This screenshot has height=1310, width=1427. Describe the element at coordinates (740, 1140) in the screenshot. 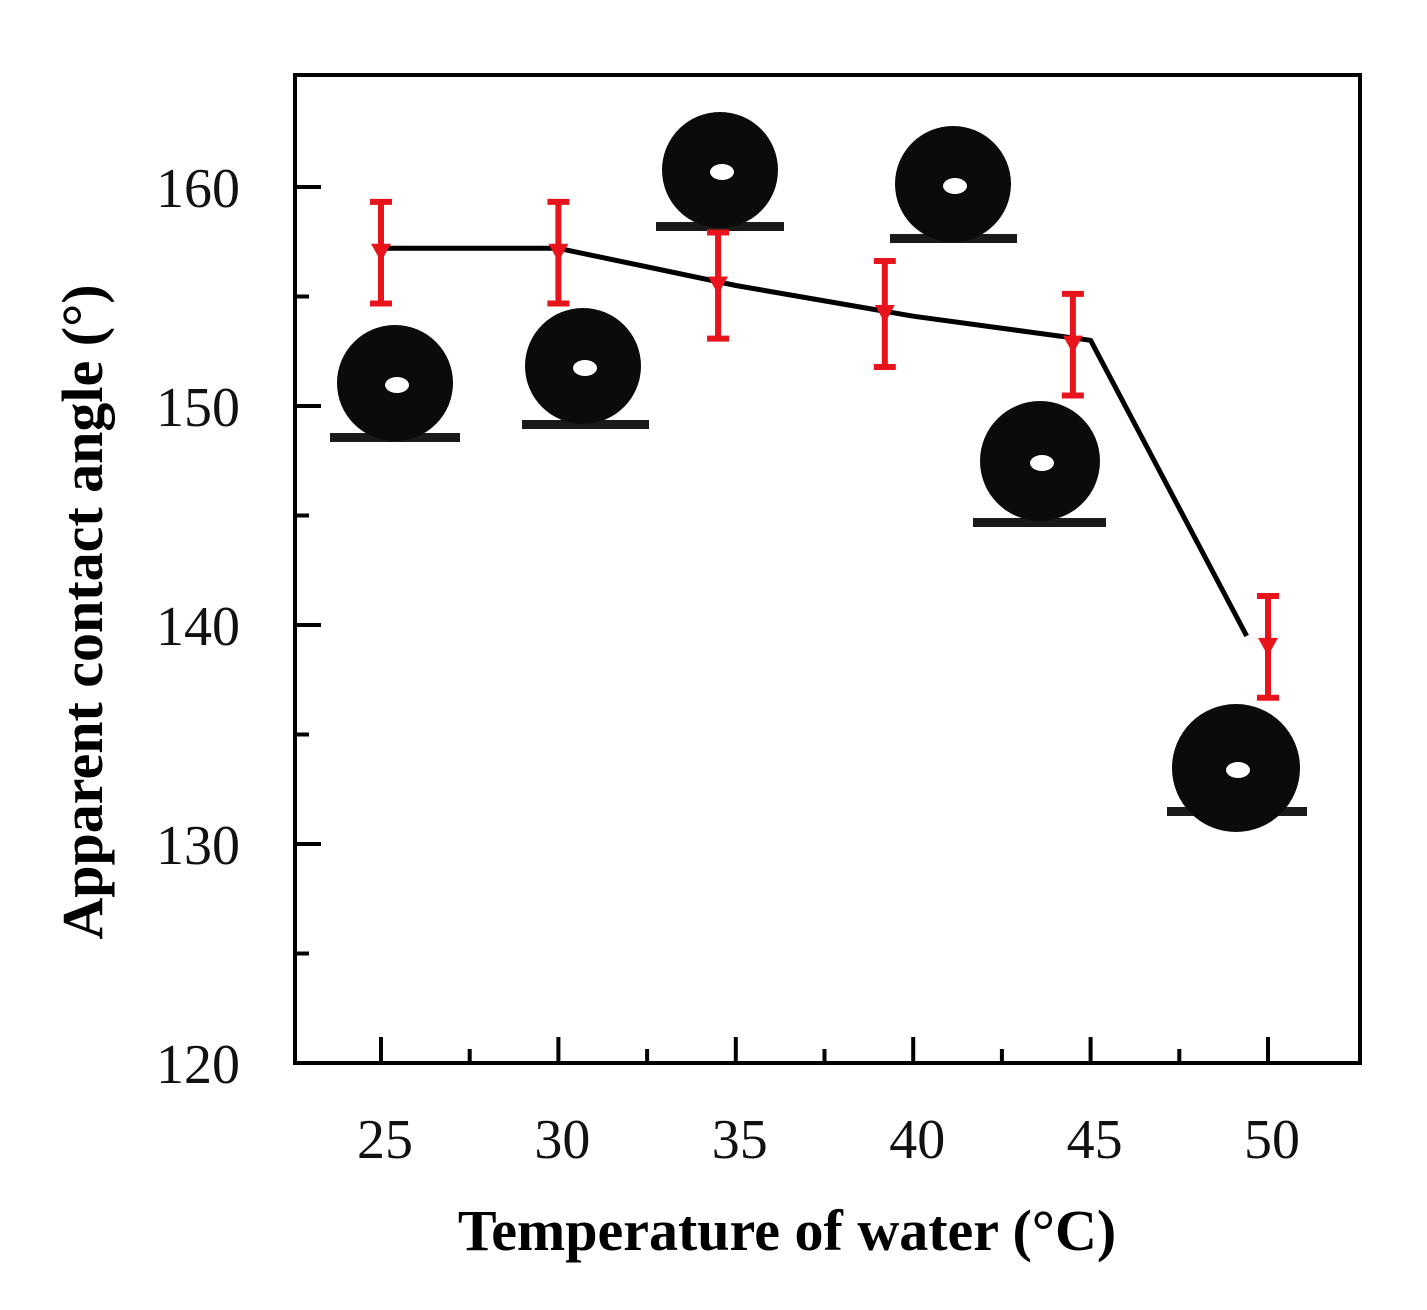

I see `x-tick-label-35: 35` at that location.